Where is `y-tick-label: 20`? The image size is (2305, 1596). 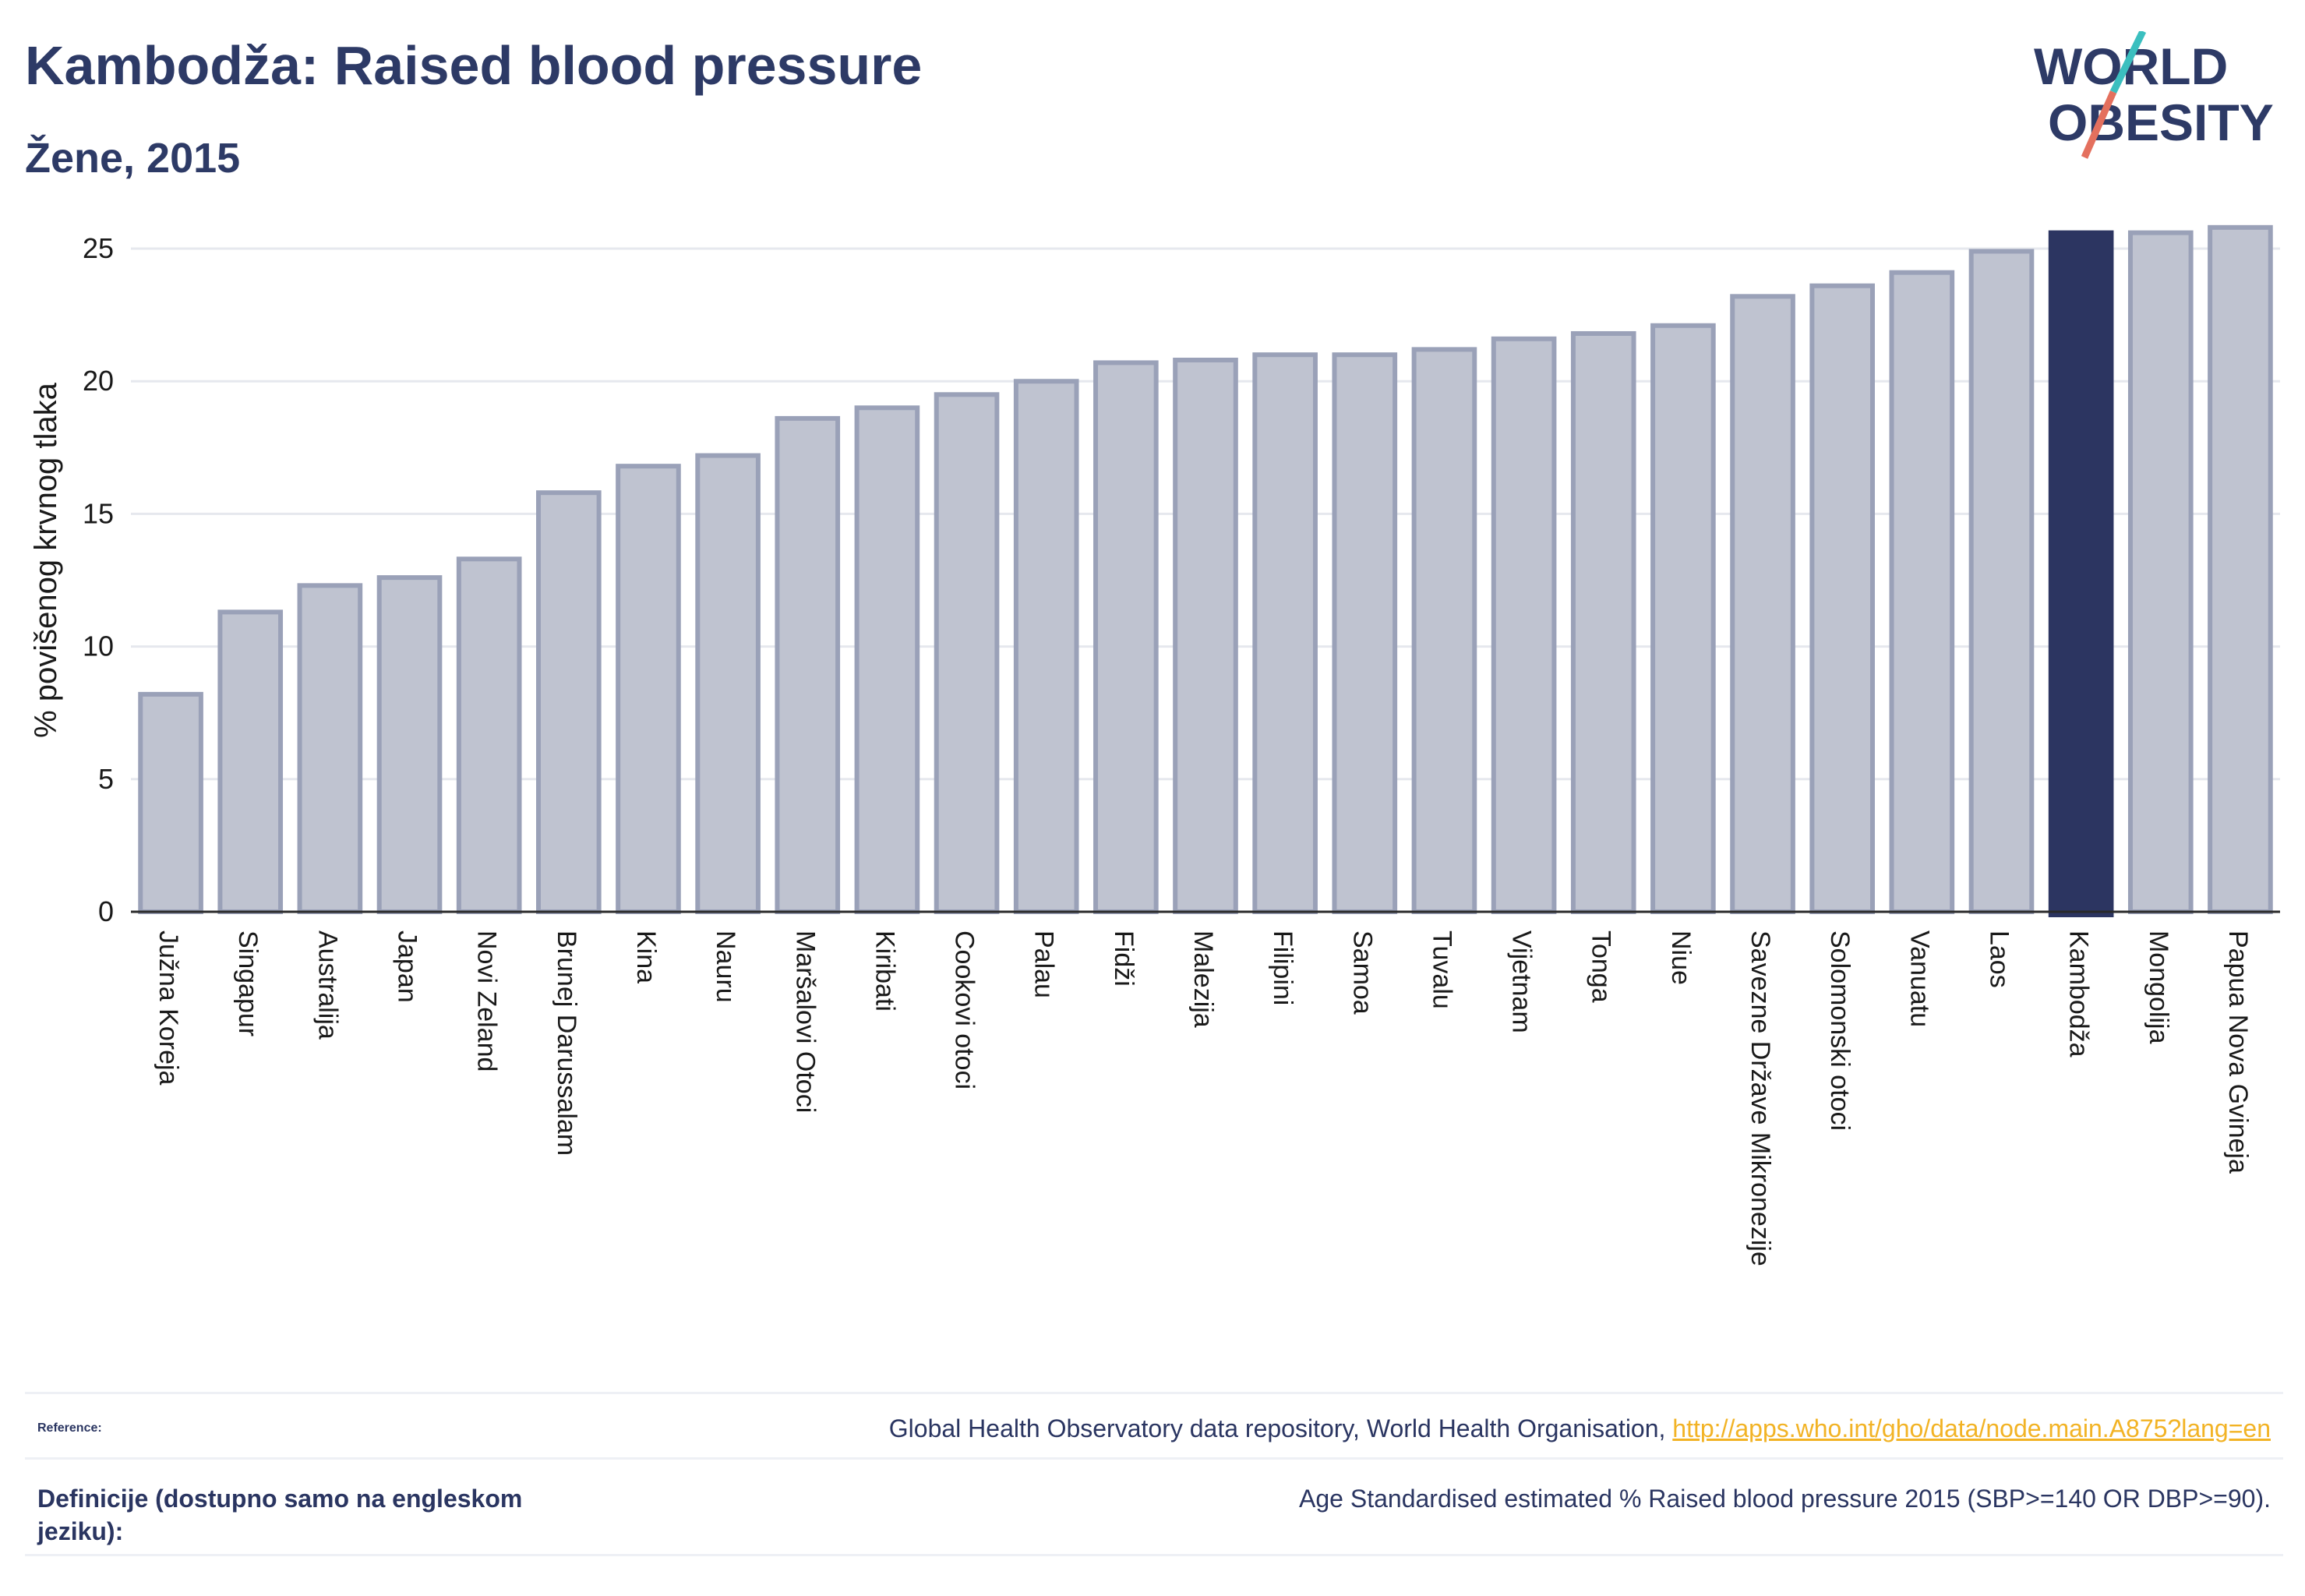 y-tick-label: 20 is located at coordinates (98, 381).